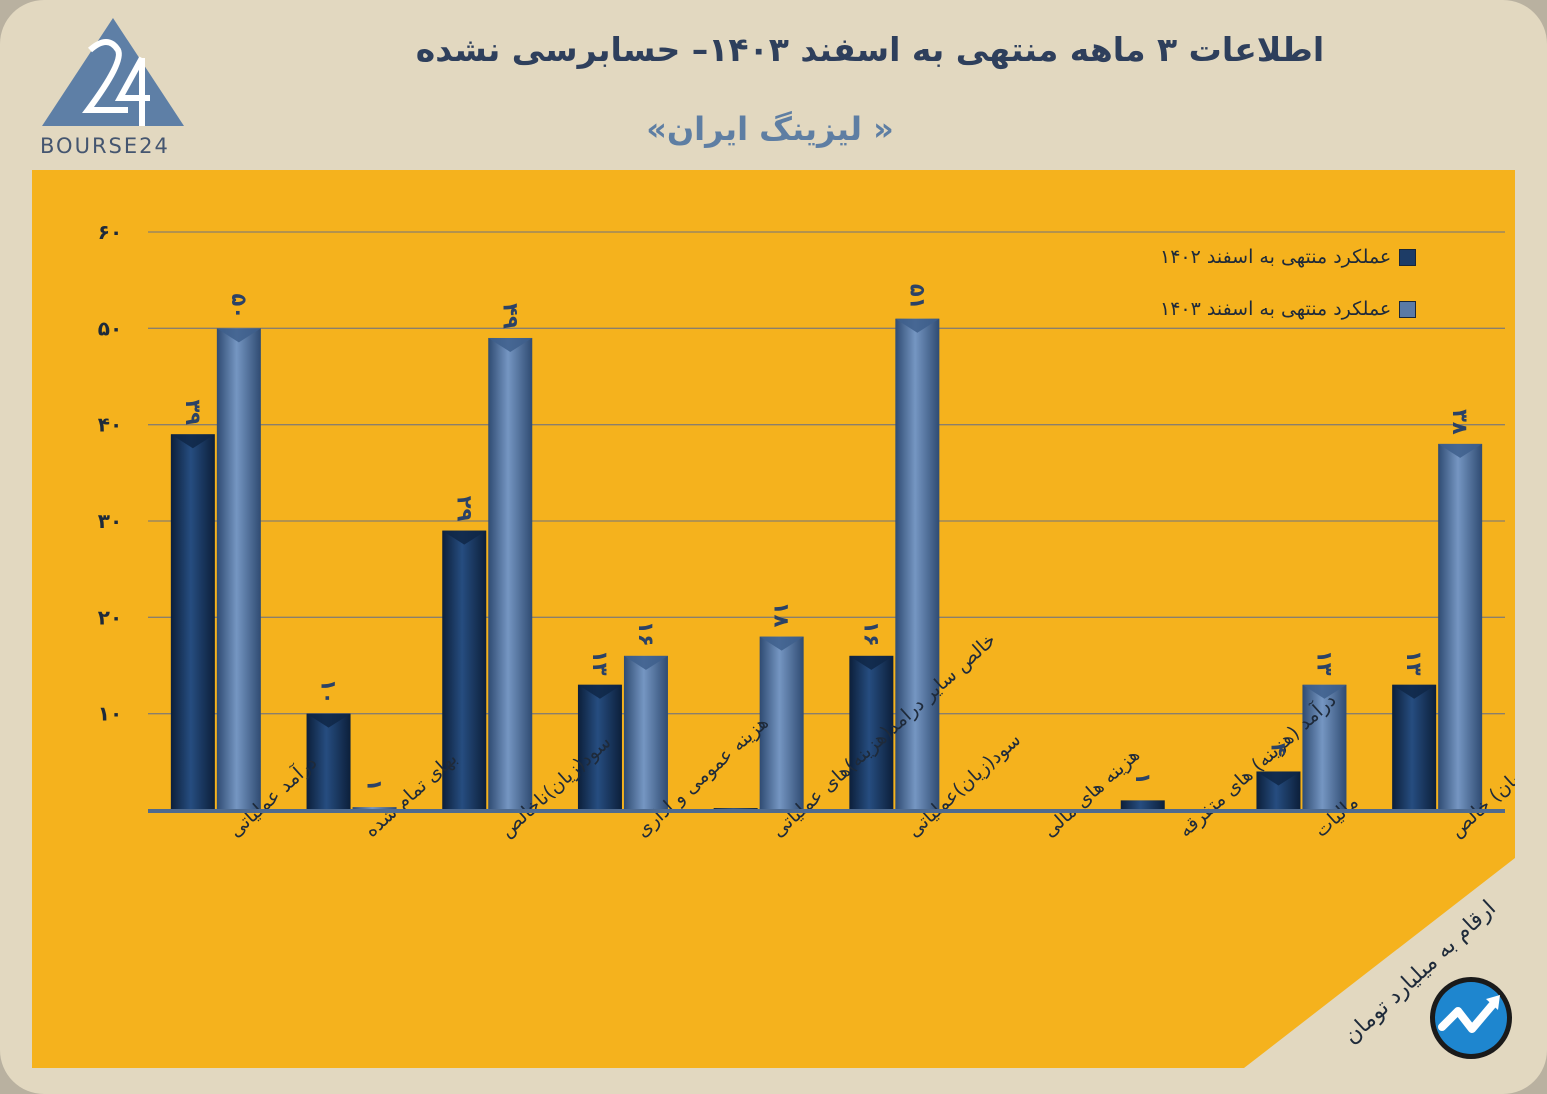  What do you see at coordinates (110, 425) in the screenshot?
I see `y-tick-label: ۴۰` at bounding box center [110, 425].